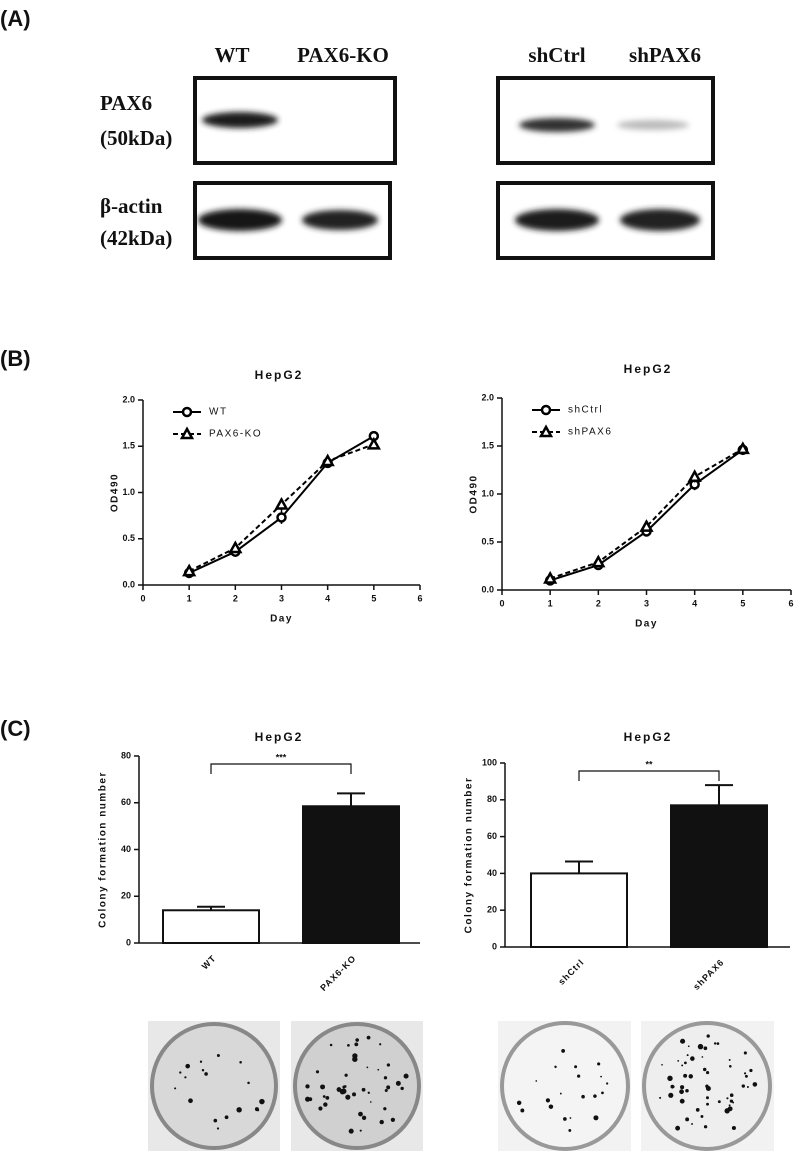  What do you see at coordinates (209, 962) in the screenshot?
I see `x-tick-label: WT` at bounding box center [209, 962].